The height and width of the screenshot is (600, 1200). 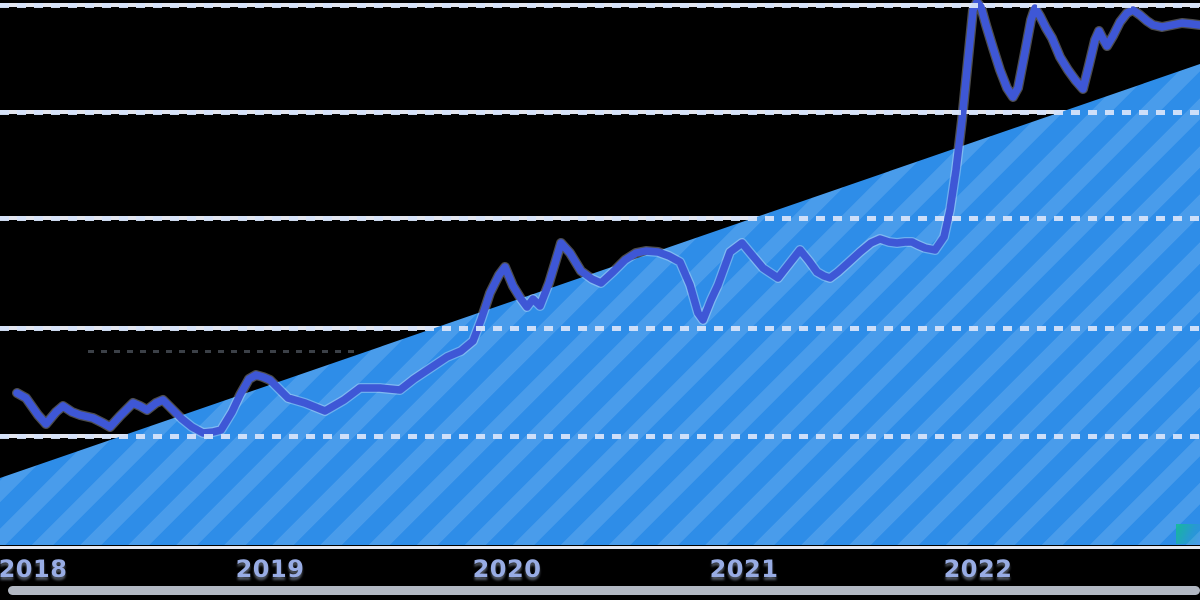 I want to click on x-axis-label-2018: 2018, so click(x=34, y=569).